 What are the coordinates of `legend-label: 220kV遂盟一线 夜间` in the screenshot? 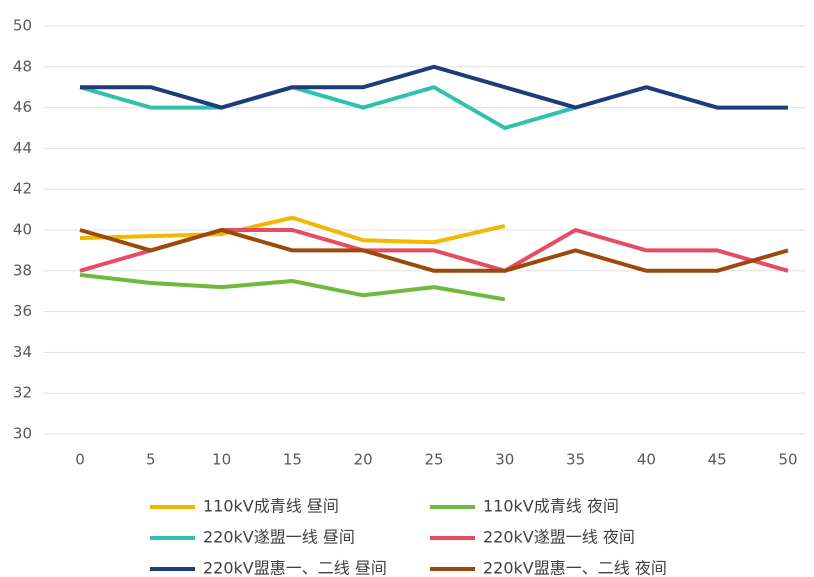 It's located at (559, 537).